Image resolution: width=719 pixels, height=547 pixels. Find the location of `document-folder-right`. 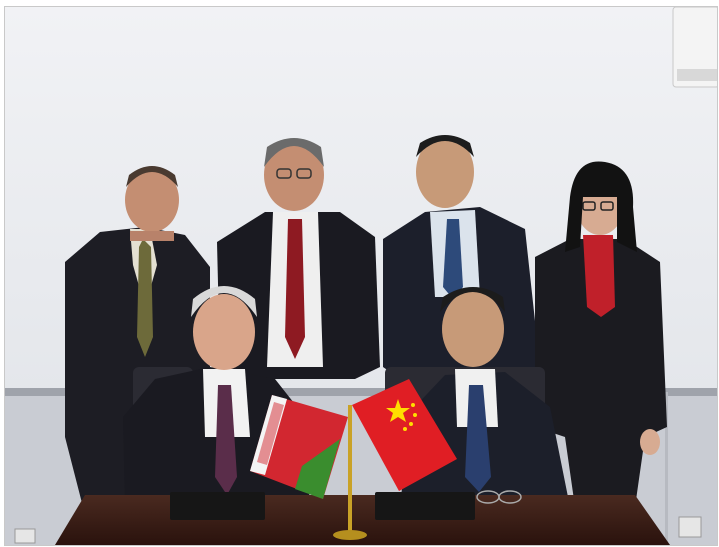

document-folder-right is located at coordinates (425, 506).